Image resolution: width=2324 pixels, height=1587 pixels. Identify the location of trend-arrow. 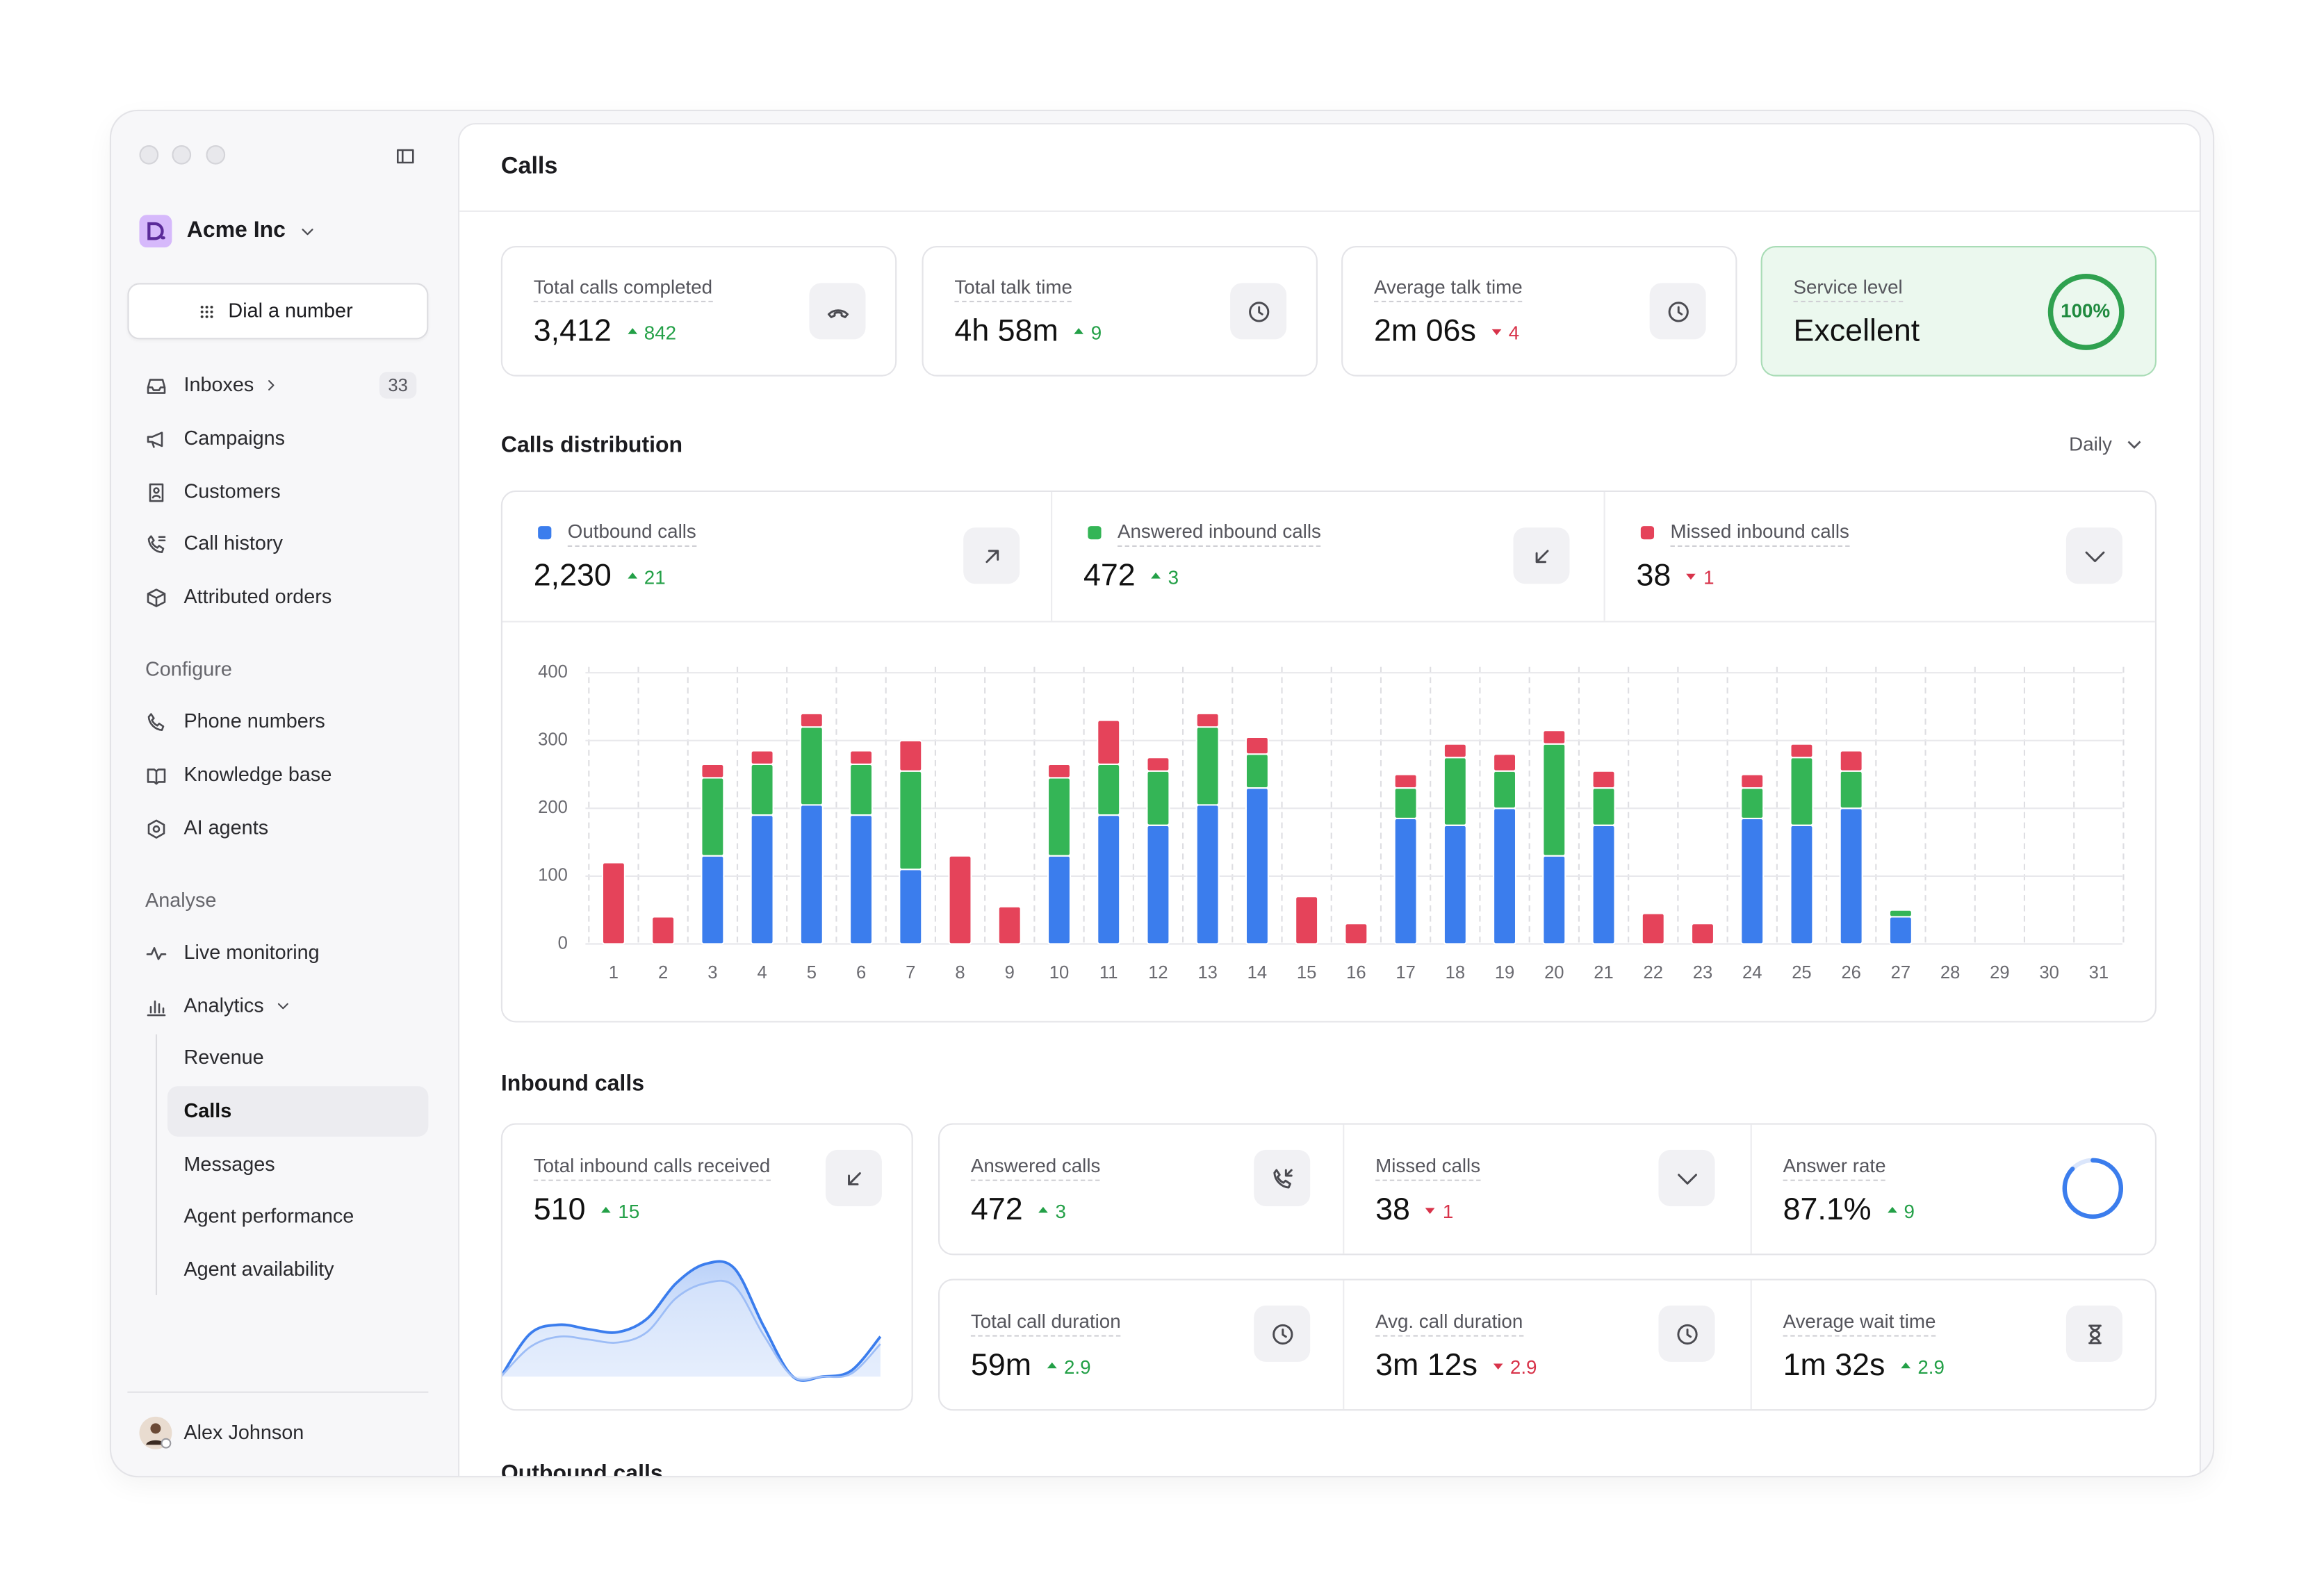
(606, 1209).